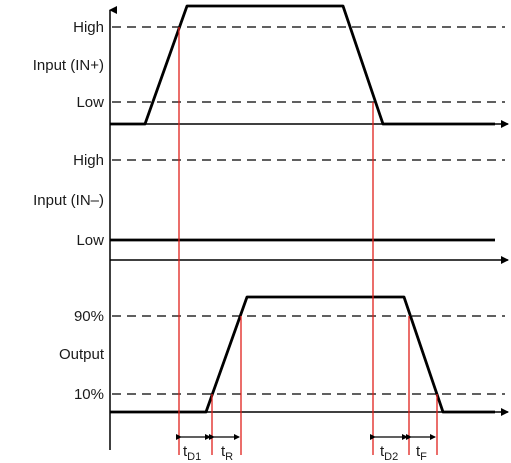 Image resolution: width=511 pixels, height=463 pixels. I want to click on label-title-output: Output, so click(82, 354).